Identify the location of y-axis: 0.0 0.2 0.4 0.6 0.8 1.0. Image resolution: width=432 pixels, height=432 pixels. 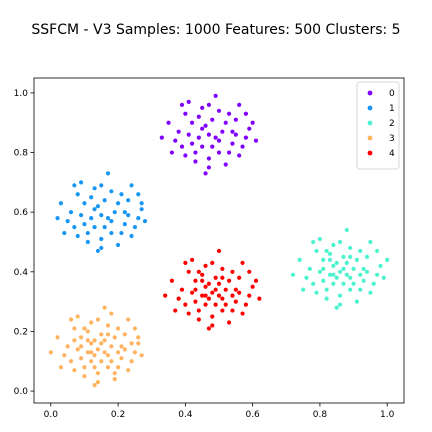
(24, 243).